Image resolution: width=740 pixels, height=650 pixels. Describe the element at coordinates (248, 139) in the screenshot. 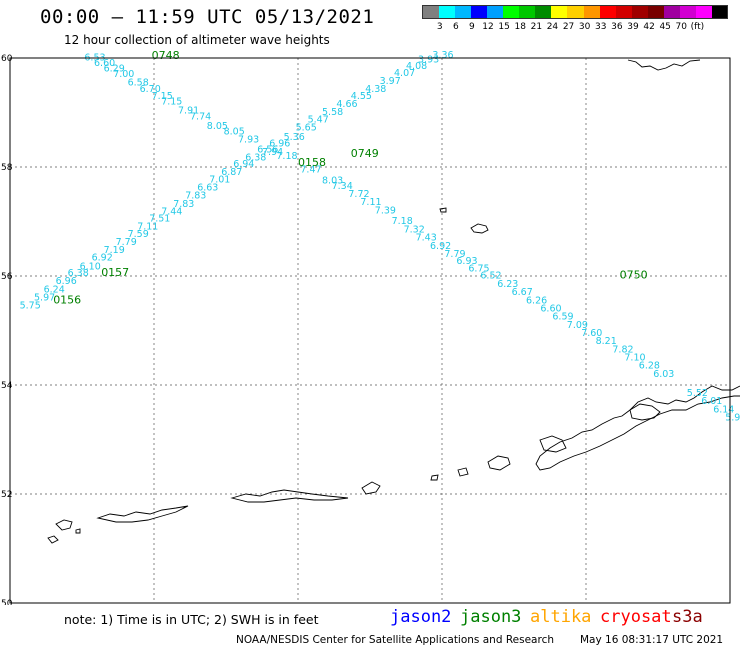

I see `swh-value: 7.93` at that location.